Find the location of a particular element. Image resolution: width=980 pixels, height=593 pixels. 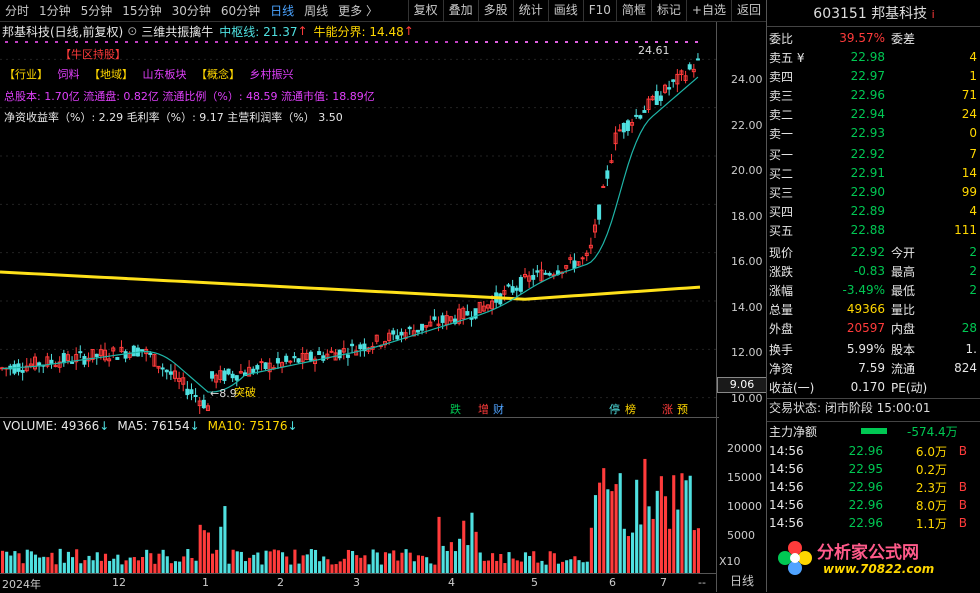

timeframe-tab: 60分钟 is located at coordinates (240, 11).